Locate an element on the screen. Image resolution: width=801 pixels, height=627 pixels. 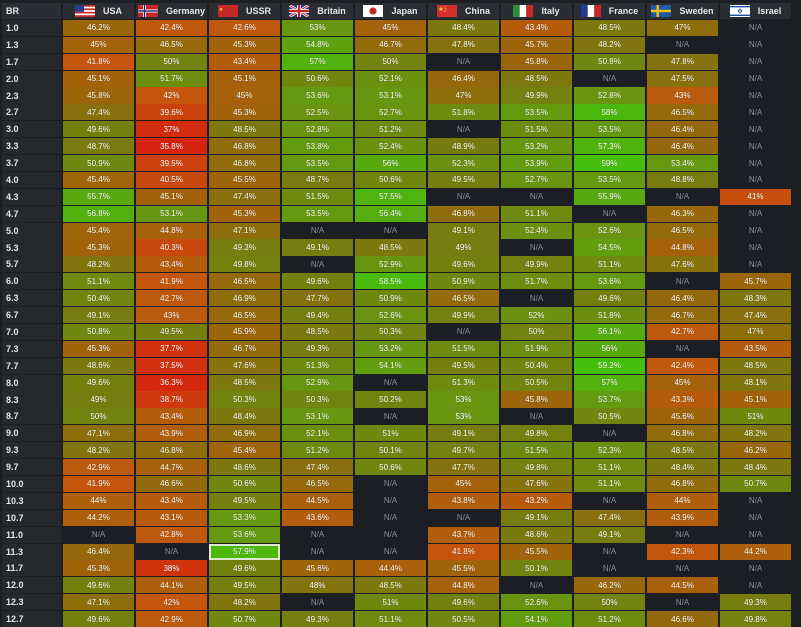
column-header-ussr: USSR is located at coordinates (244, 11).